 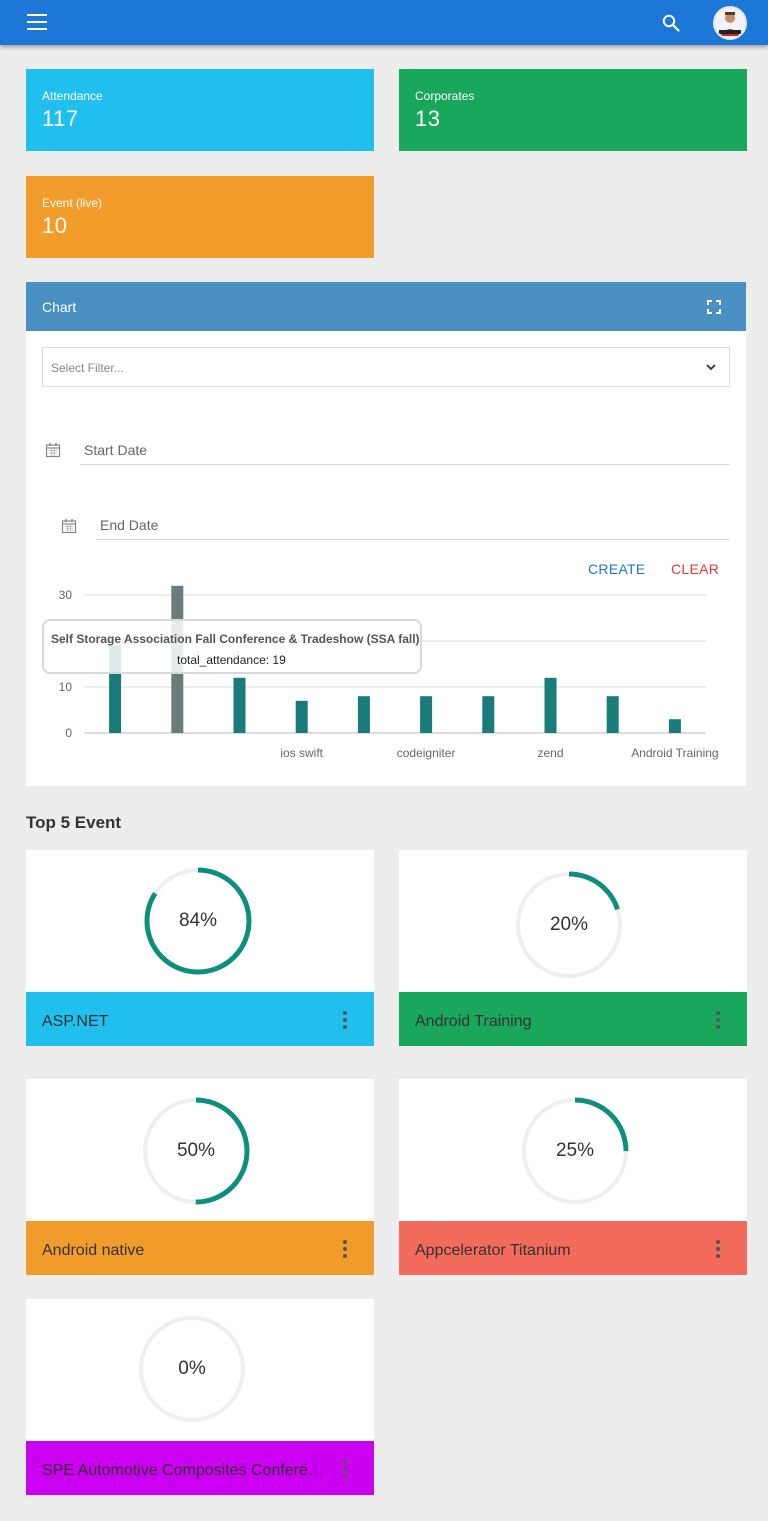 What do you see at coordinates (301, 753) in the screenshot?
I see `x-tick-label: ios swift` at bounding box center [301, 753].